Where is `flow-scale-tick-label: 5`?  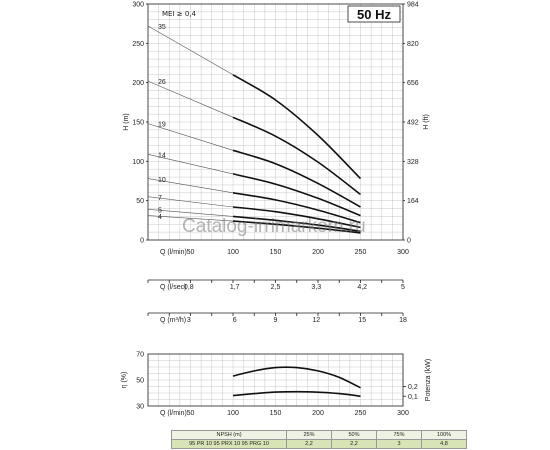 flow-scale-tick-label: 5 is located at coordinates (403, 287).